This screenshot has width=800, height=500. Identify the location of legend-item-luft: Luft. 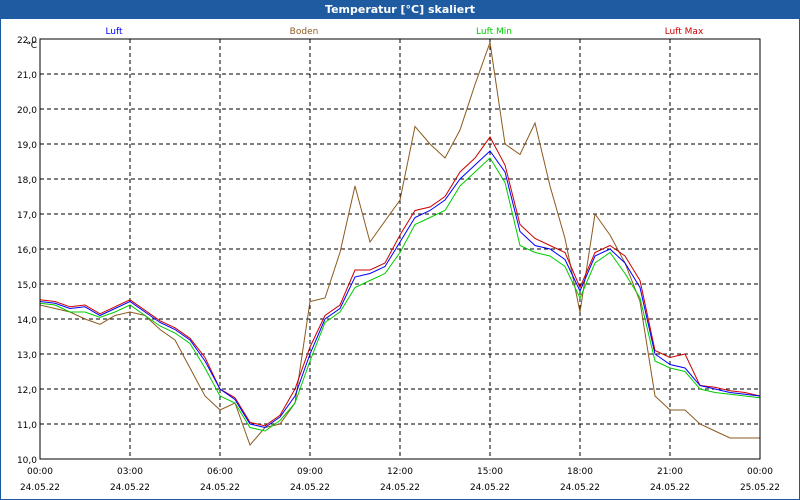
(114, 32).